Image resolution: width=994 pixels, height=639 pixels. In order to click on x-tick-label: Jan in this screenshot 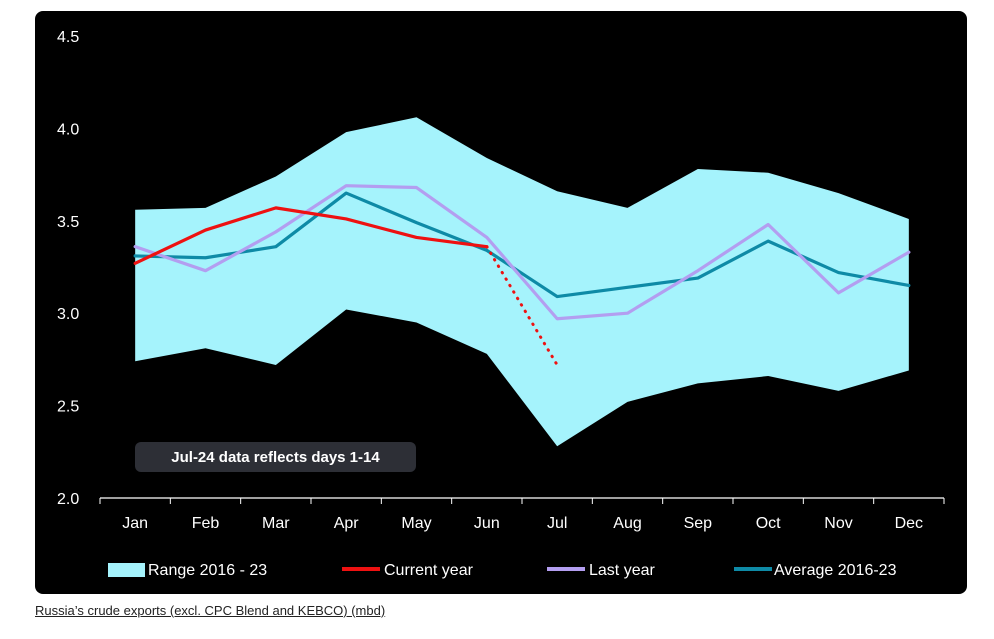, I will do `click(135, 523)`.